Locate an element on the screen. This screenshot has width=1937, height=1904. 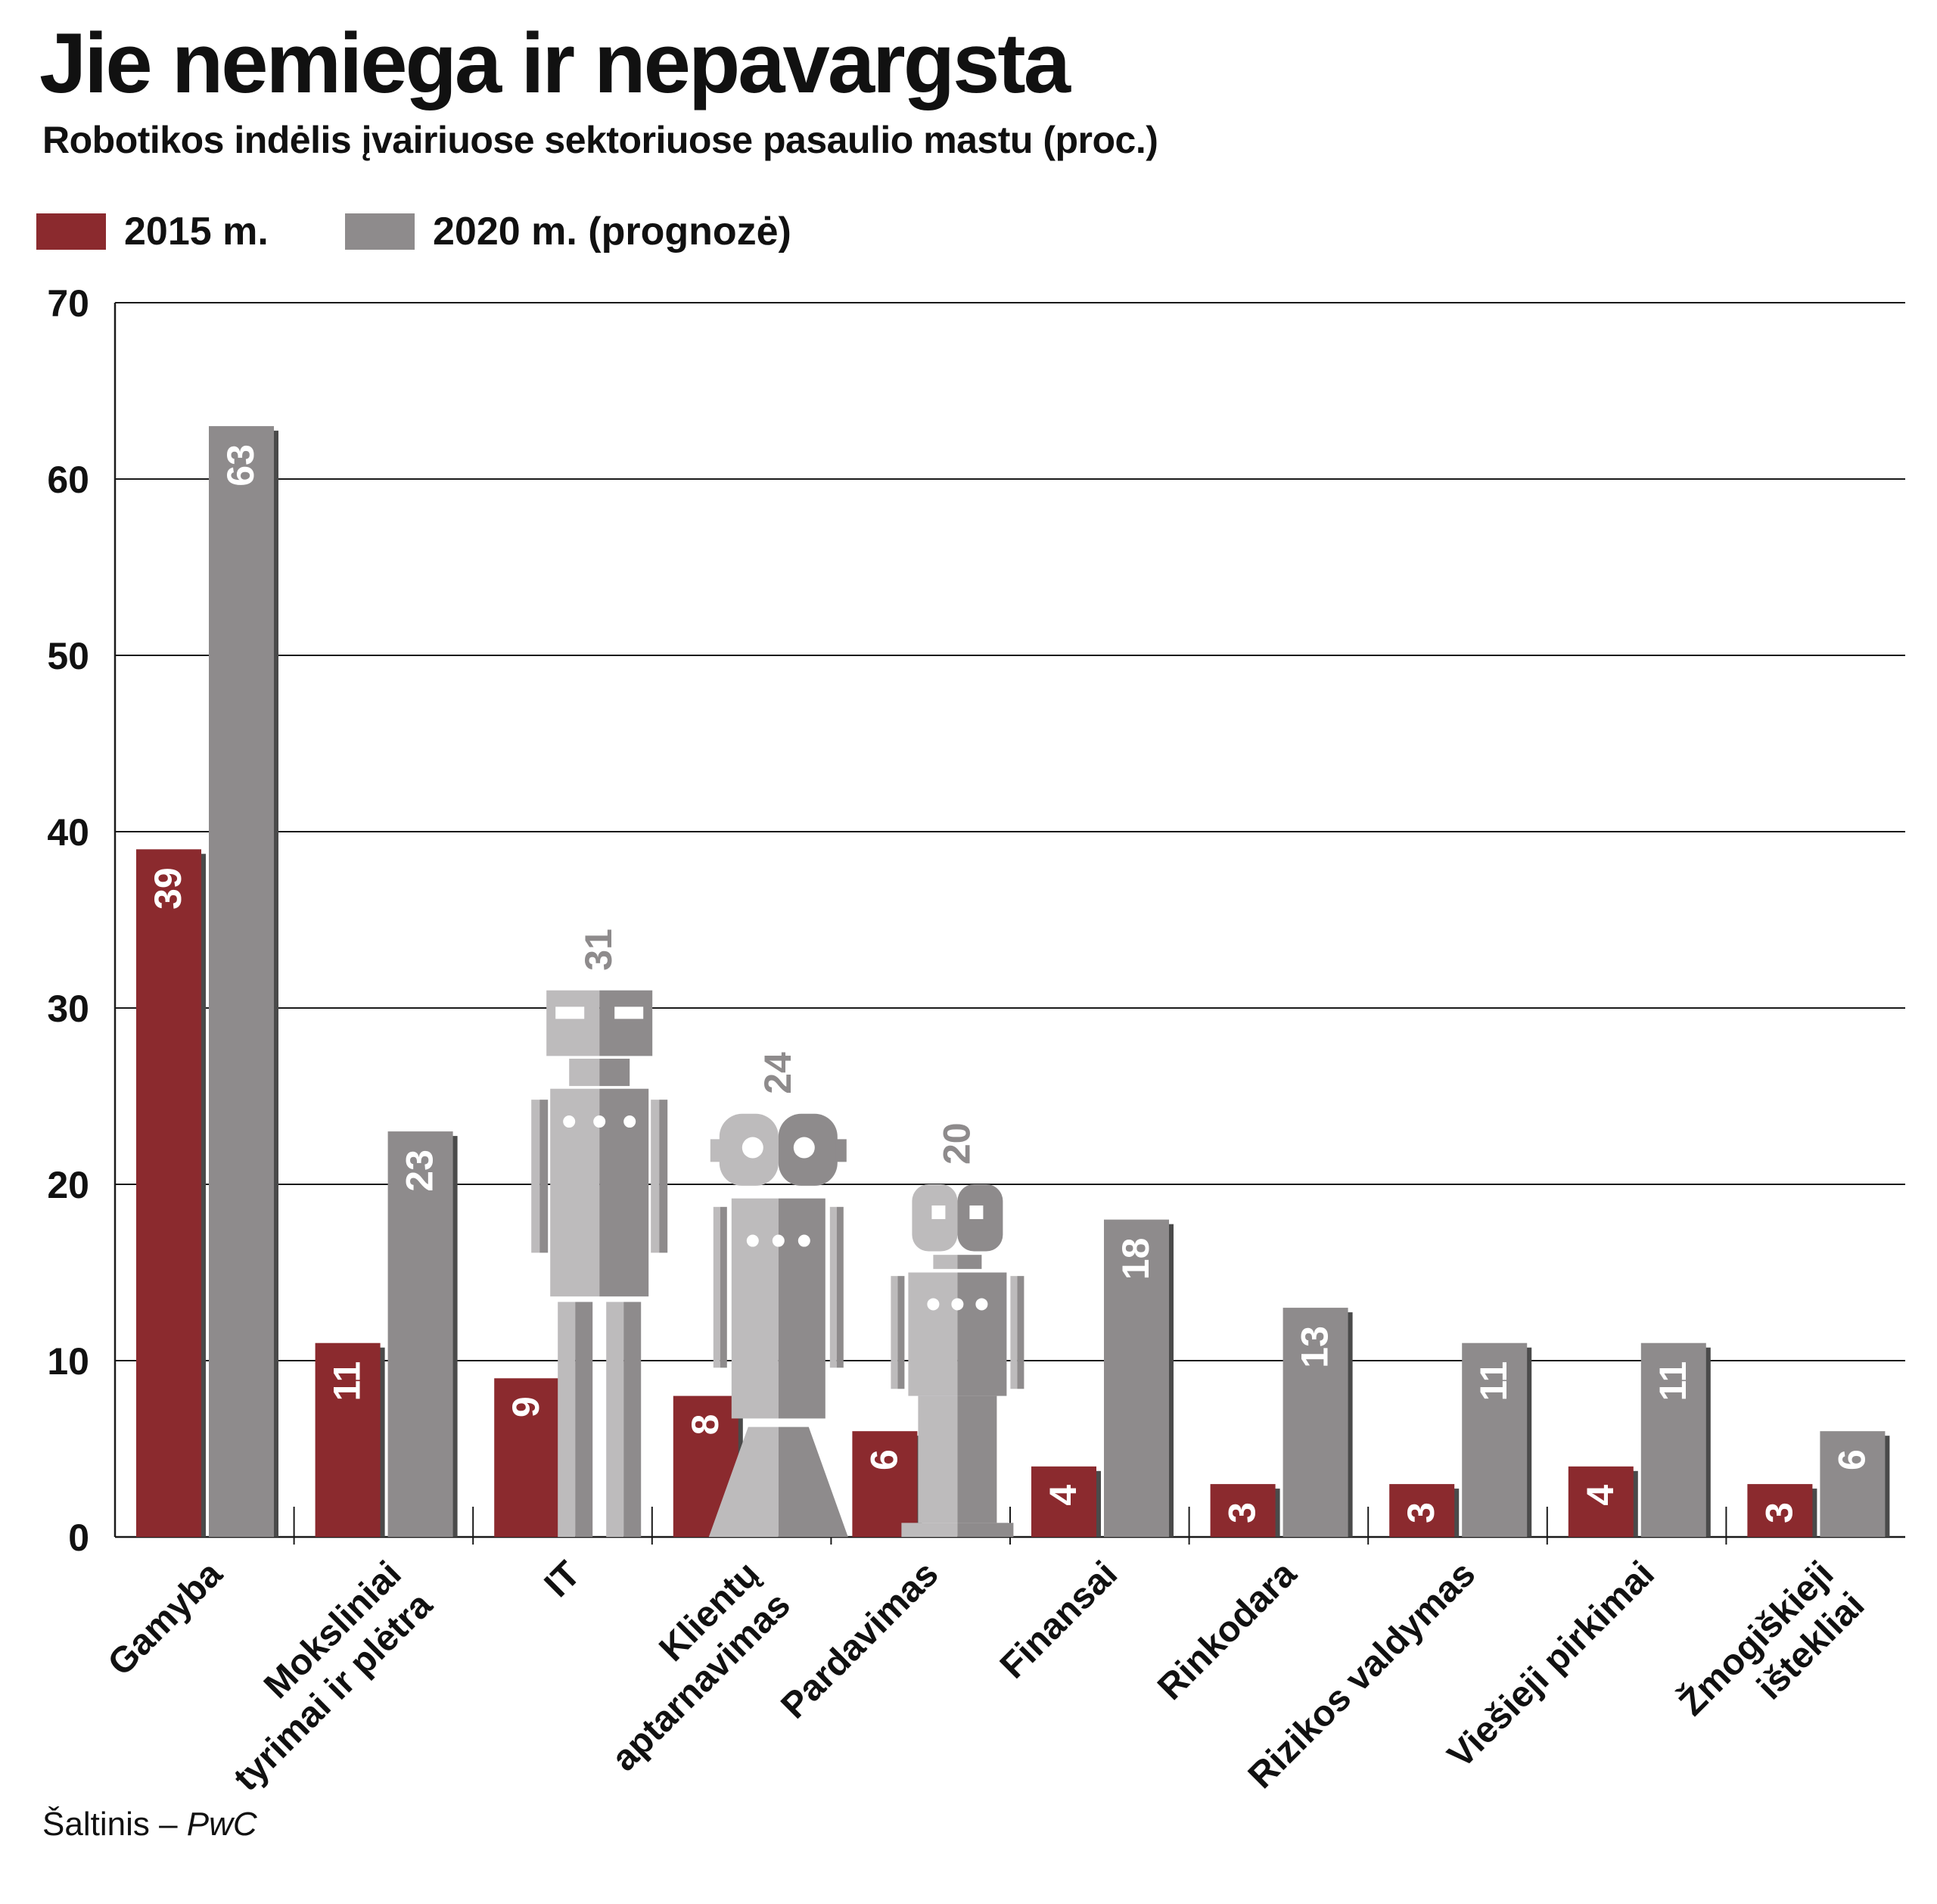
bar-s1-c0 is located at coordinates (241, 982).